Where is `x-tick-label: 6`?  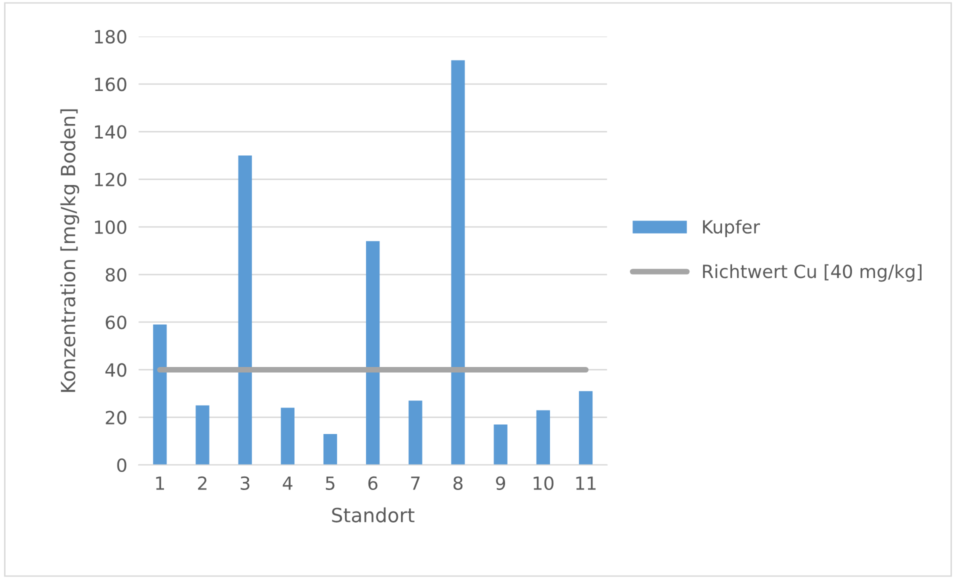 x-tick-label: 6 is located at coordinates (373, 483).